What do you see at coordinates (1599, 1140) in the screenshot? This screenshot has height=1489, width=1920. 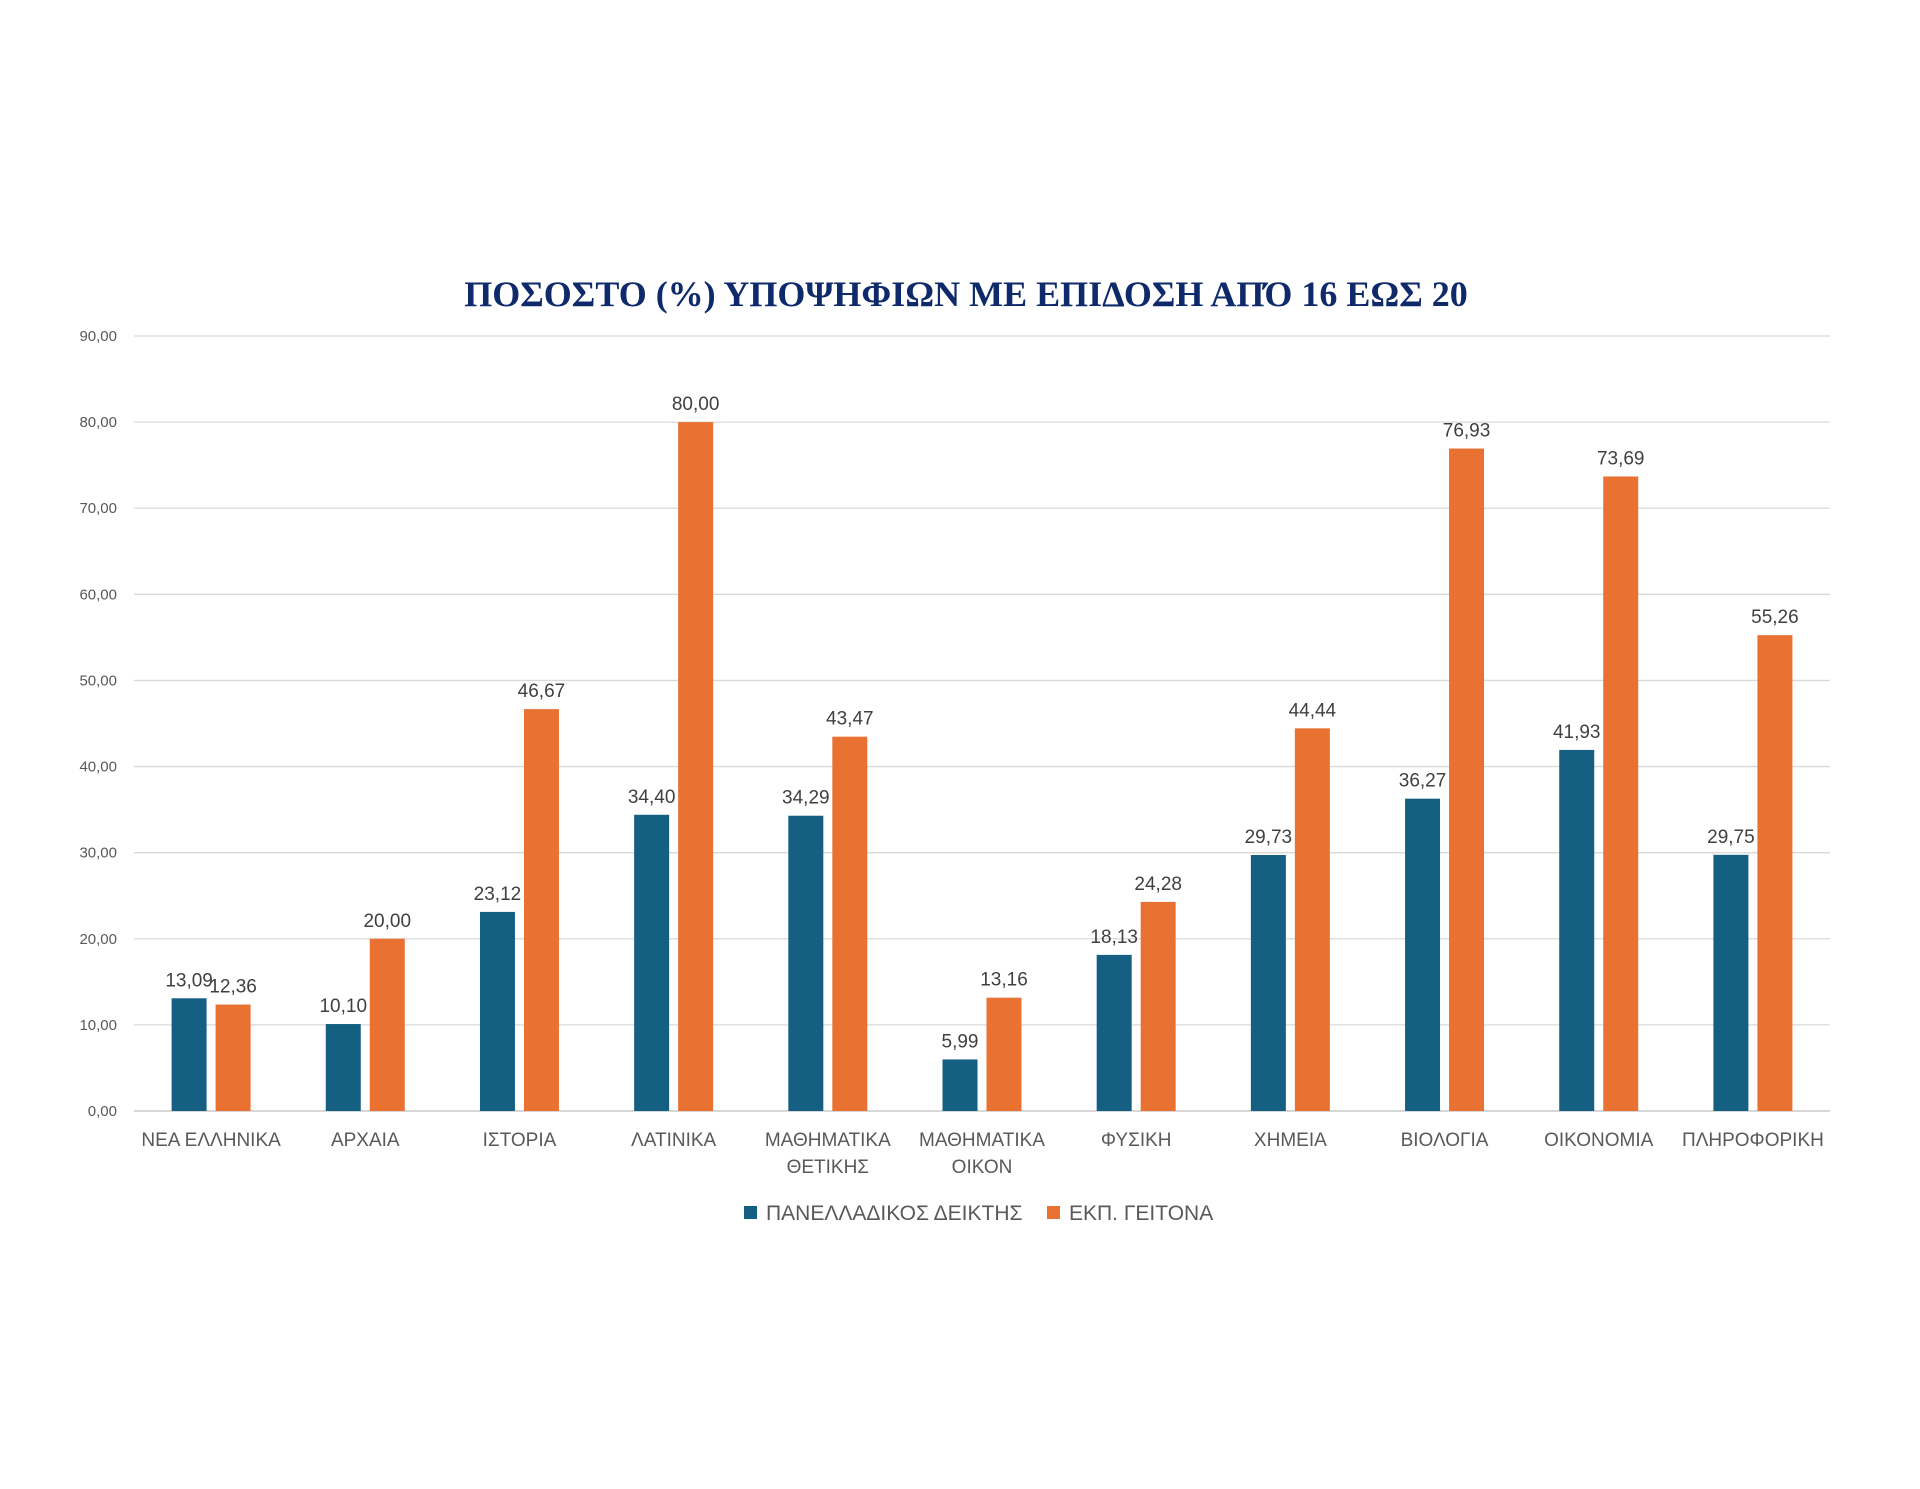 I see `category-label: ΟΙΚΟΝΟΜΙΑ` at bounding box center [1599, 1140].